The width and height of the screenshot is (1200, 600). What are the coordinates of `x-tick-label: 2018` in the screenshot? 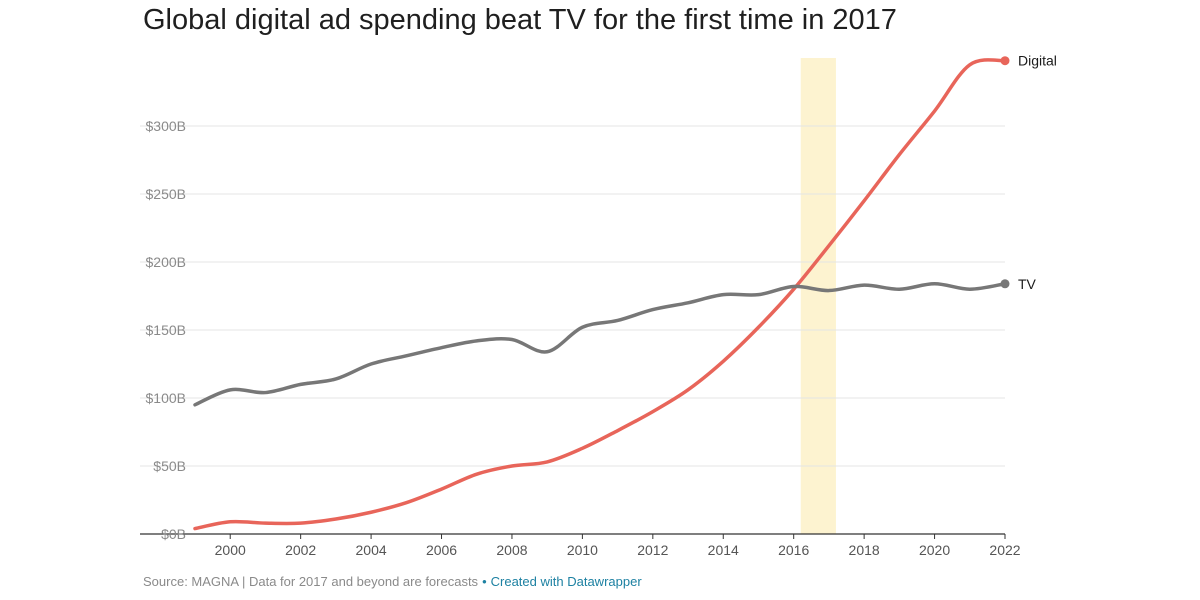 It's located at (864, 550).